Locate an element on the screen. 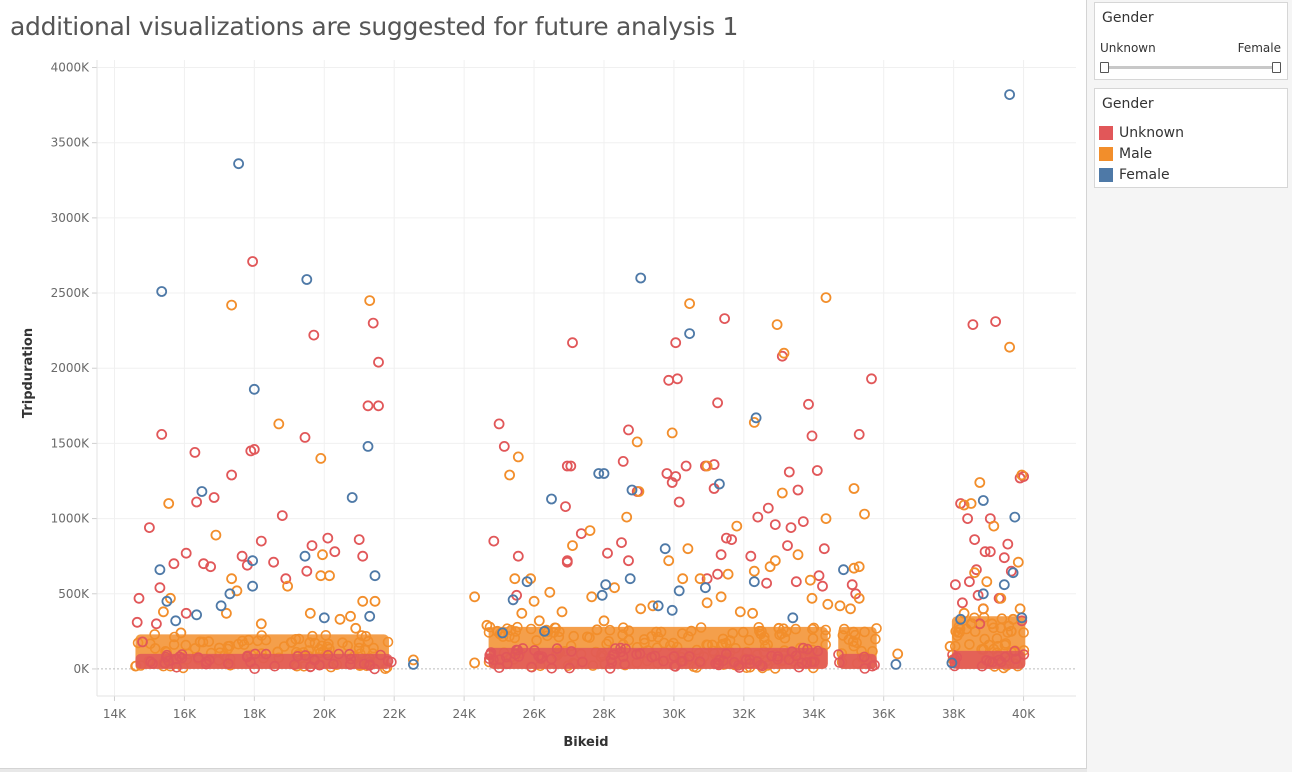 The height and width of the screenshot is (772, 1292). range-slider-max-handle is located at coordinates (1276, 67).